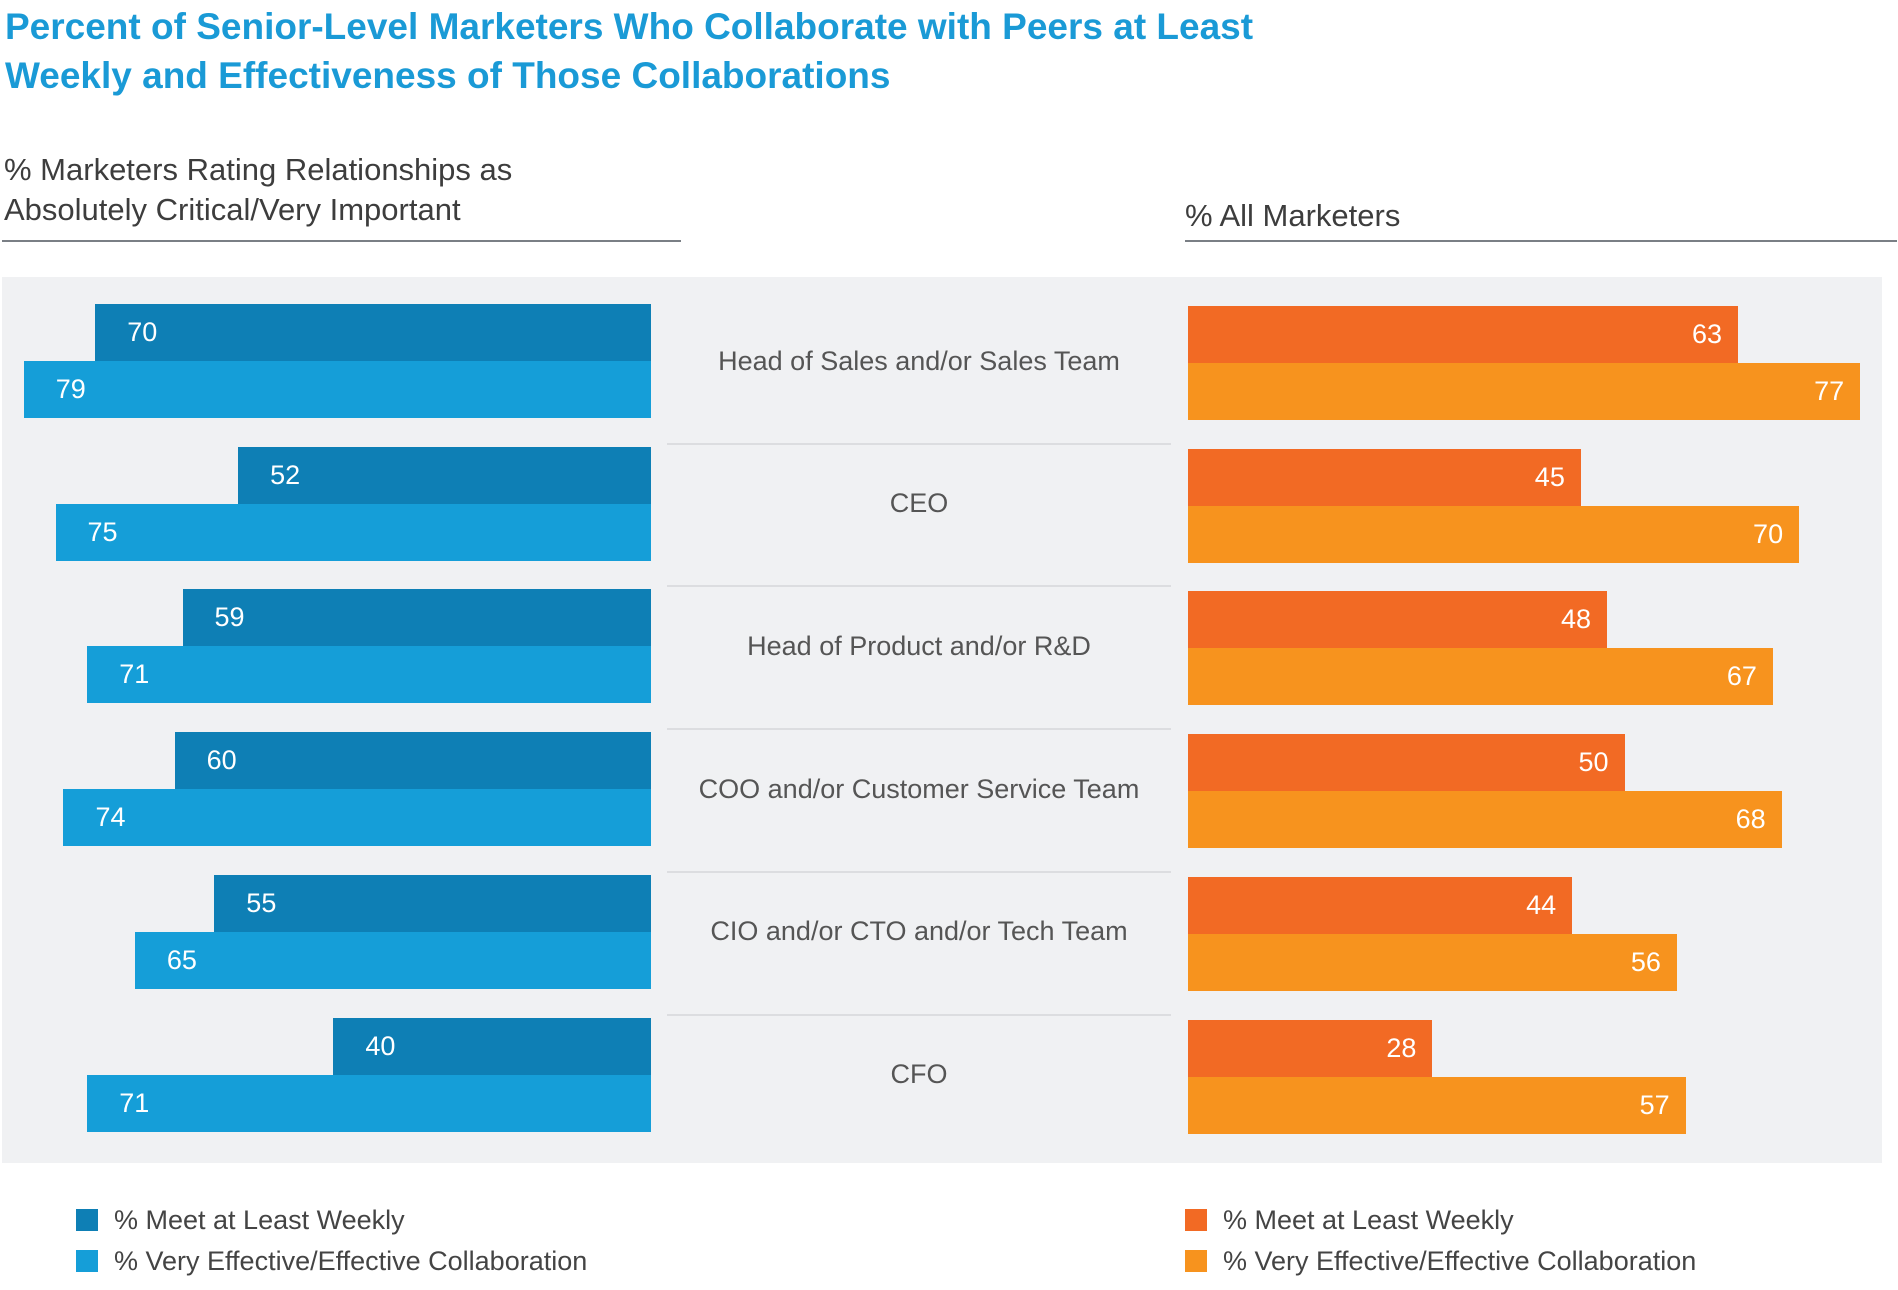 Image resolution: width=1898 pixels, height=1290 pixels. I want to click on category-label: CIO and/or CTO and/or Tech Team, so click(919, 932).